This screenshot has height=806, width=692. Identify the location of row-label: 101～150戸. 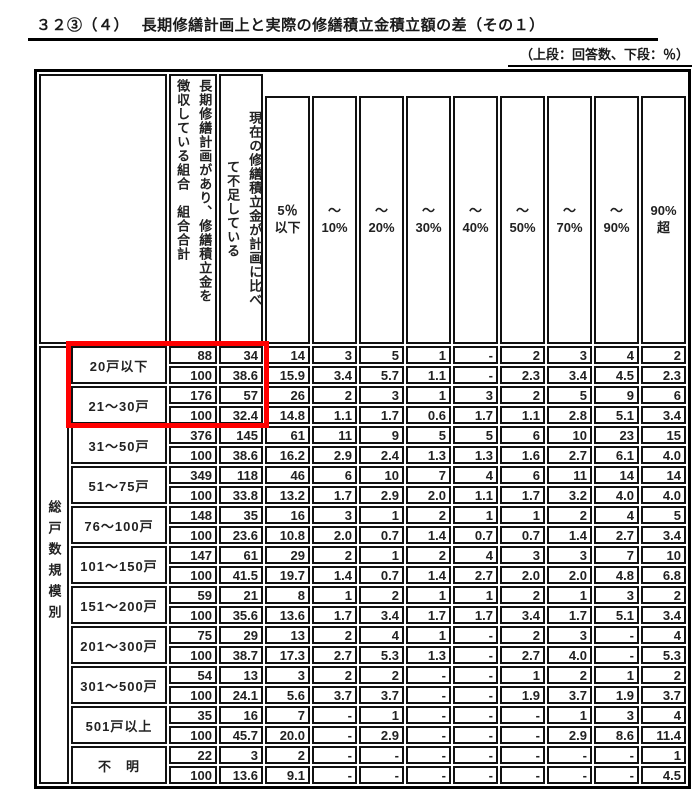
(119, 565).